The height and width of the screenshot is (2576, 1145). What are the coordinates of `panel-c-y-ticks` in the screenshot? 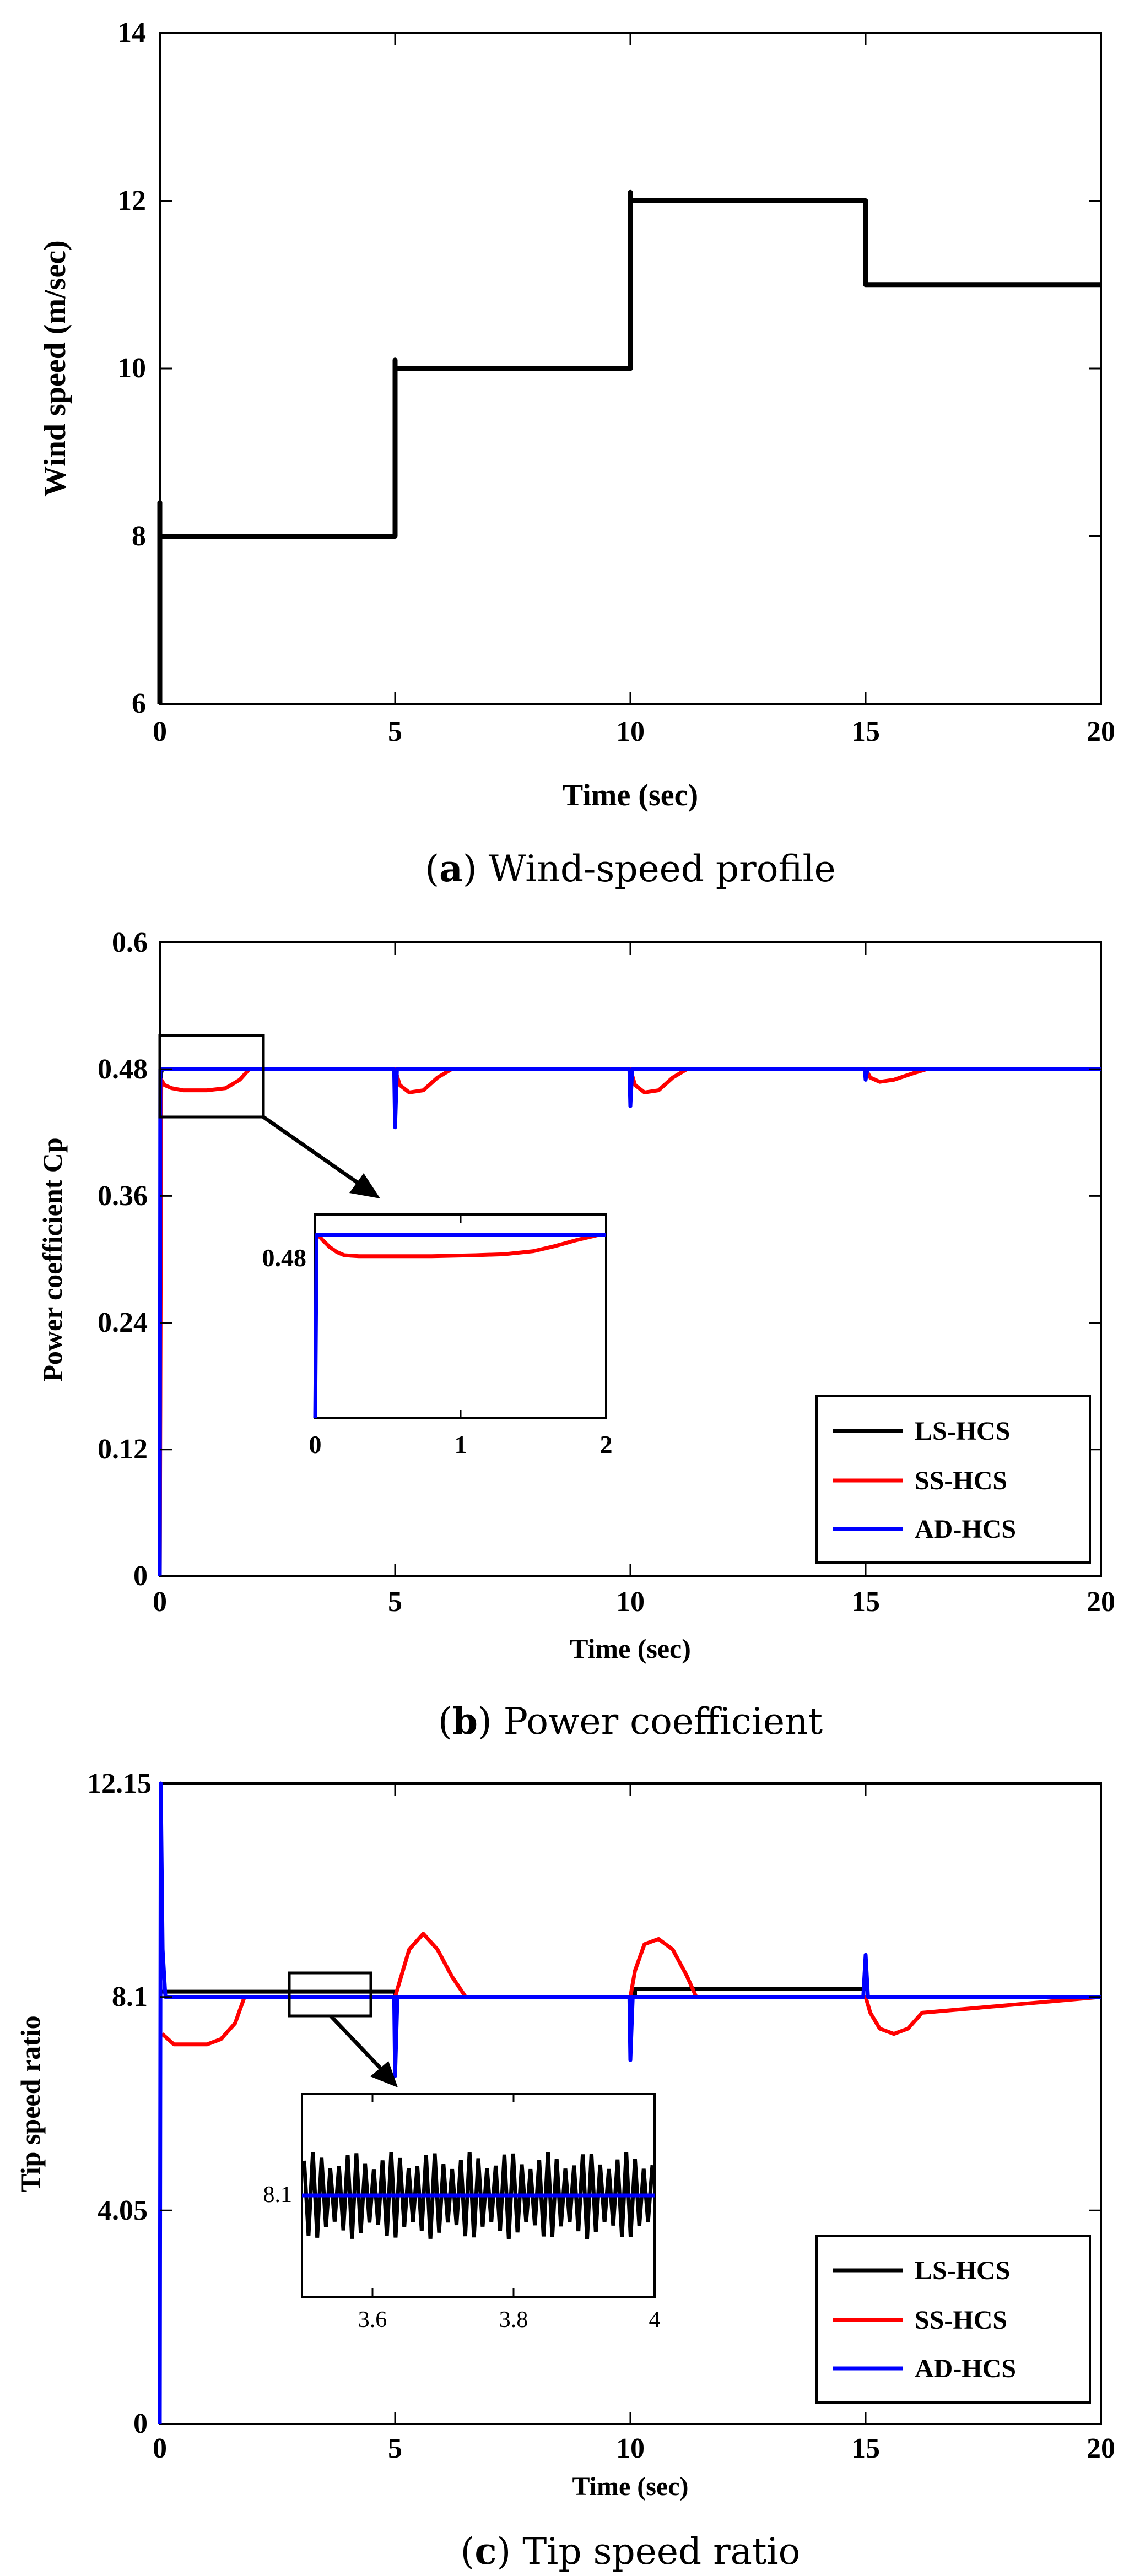 It's located at (631, 2103).